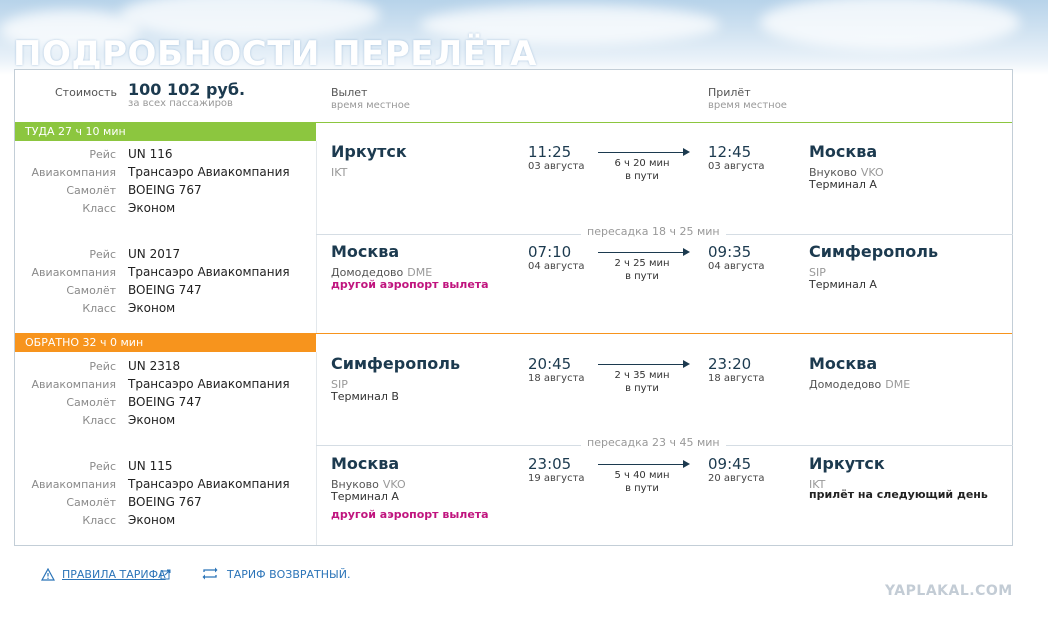  What do you see at coordinates (874, 251) in the screenshot?
I see `arrival-city: Симферополь` at bounding box center [874, 251].